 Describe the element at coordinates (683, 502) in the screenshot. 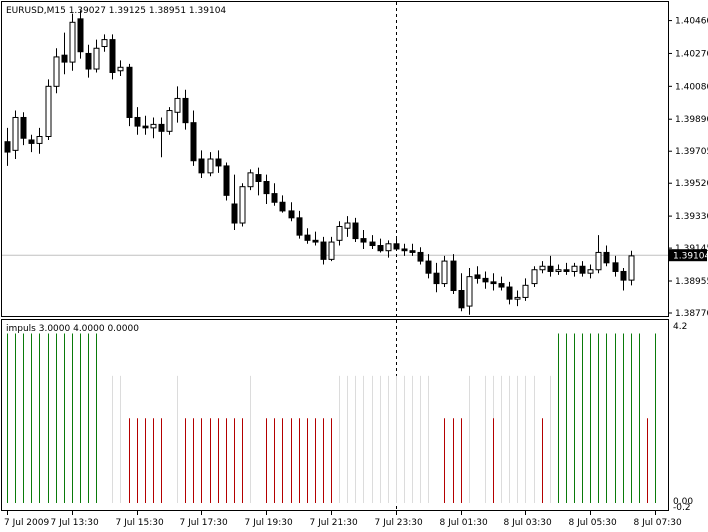

I see `indicator-tick-label: 0.00` at that location.